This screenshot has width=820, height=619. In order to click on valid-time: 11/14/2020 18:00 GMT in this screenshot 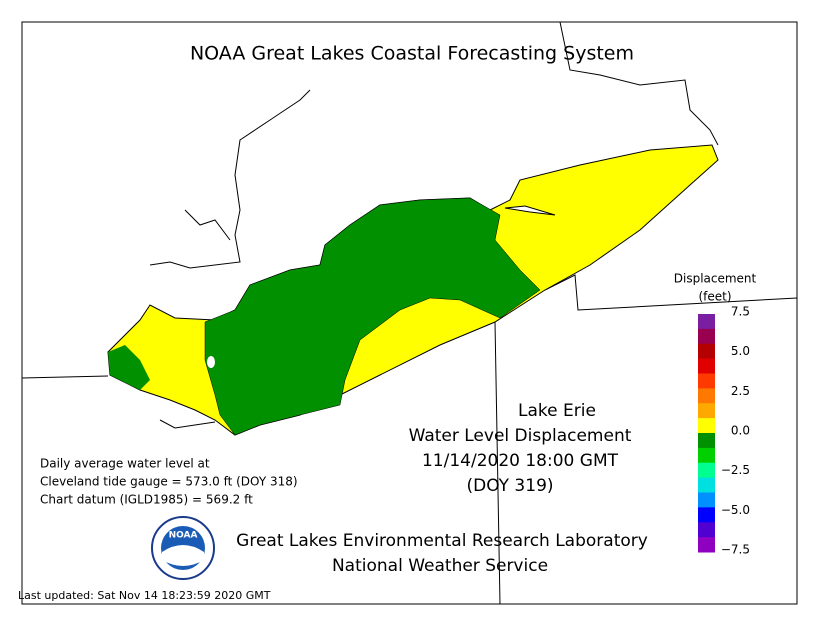, I will do `click(520, 461)`.